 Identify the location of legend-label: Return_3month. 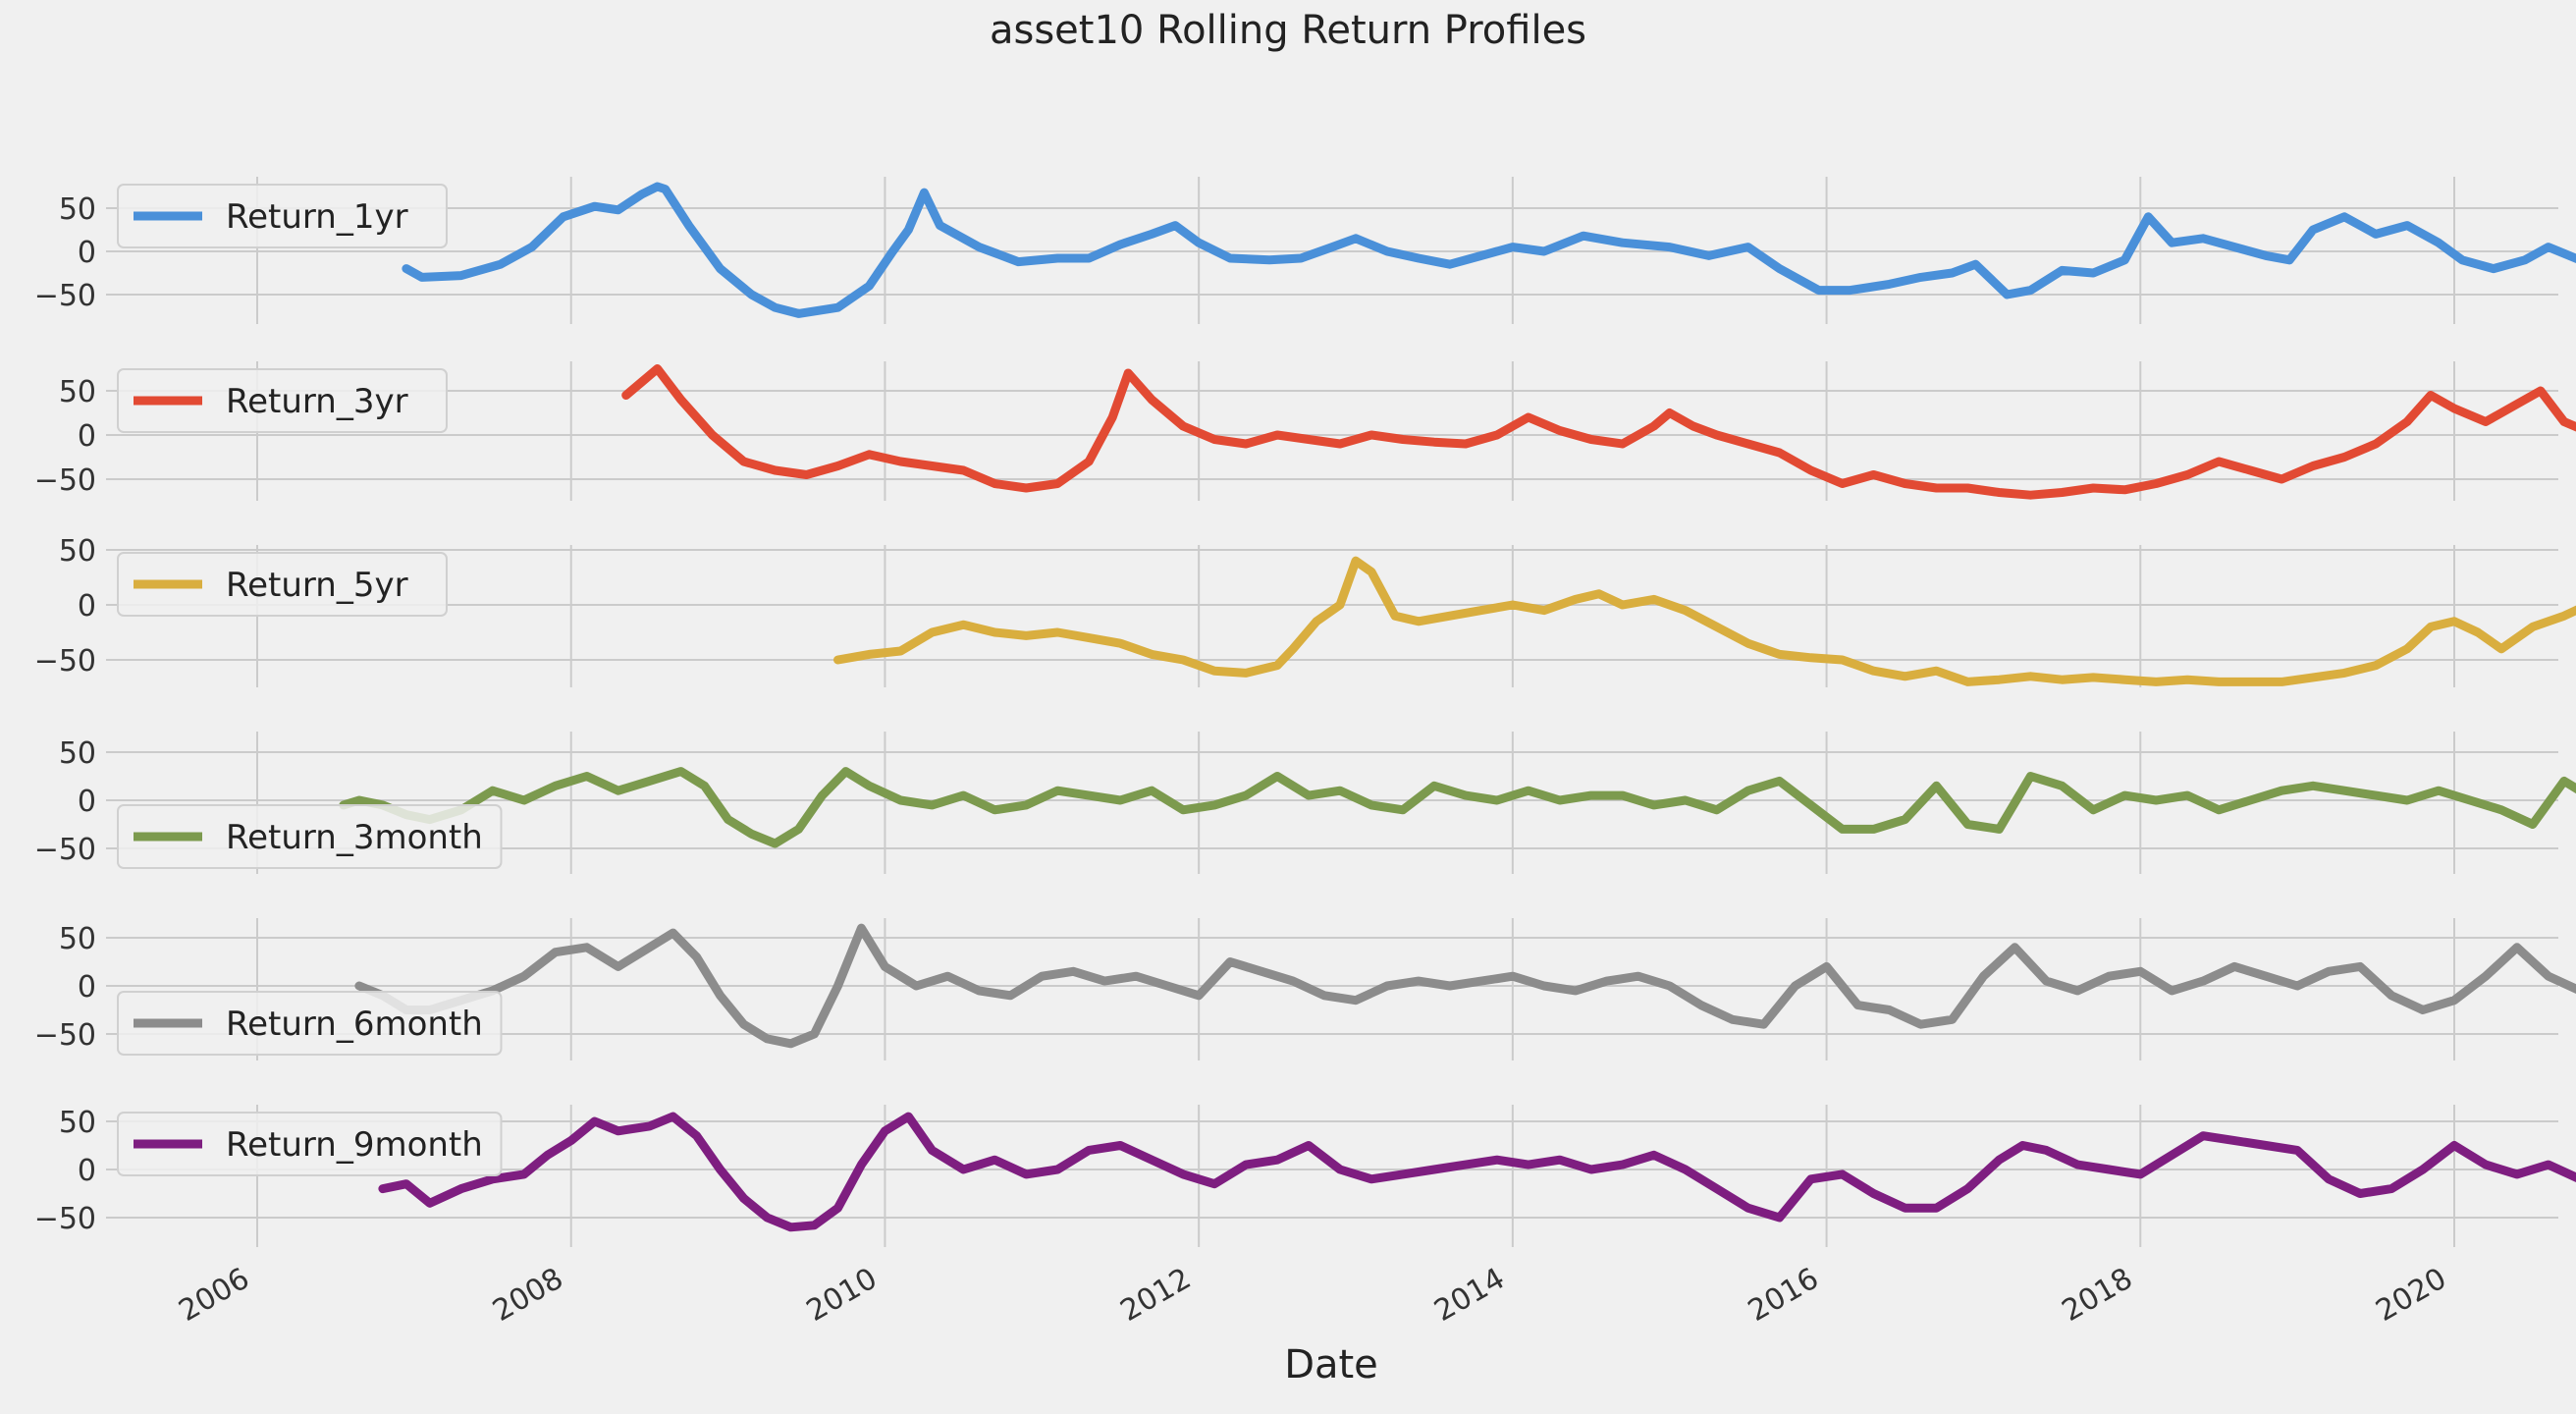
(354, 837).